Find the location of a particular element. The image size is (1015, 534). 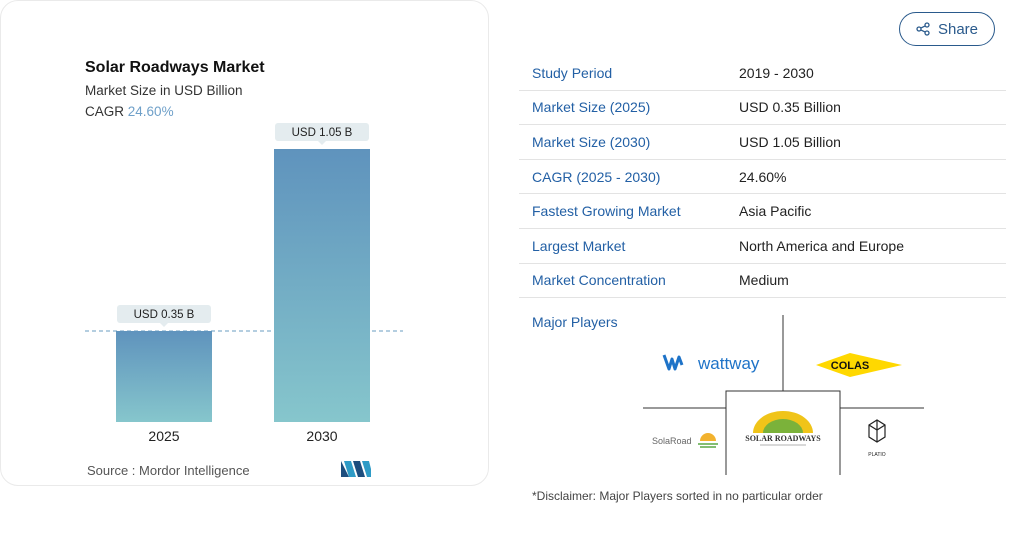

table-row: Fastest Growing Market Asia Pacific is located at coordinates (762, 211).